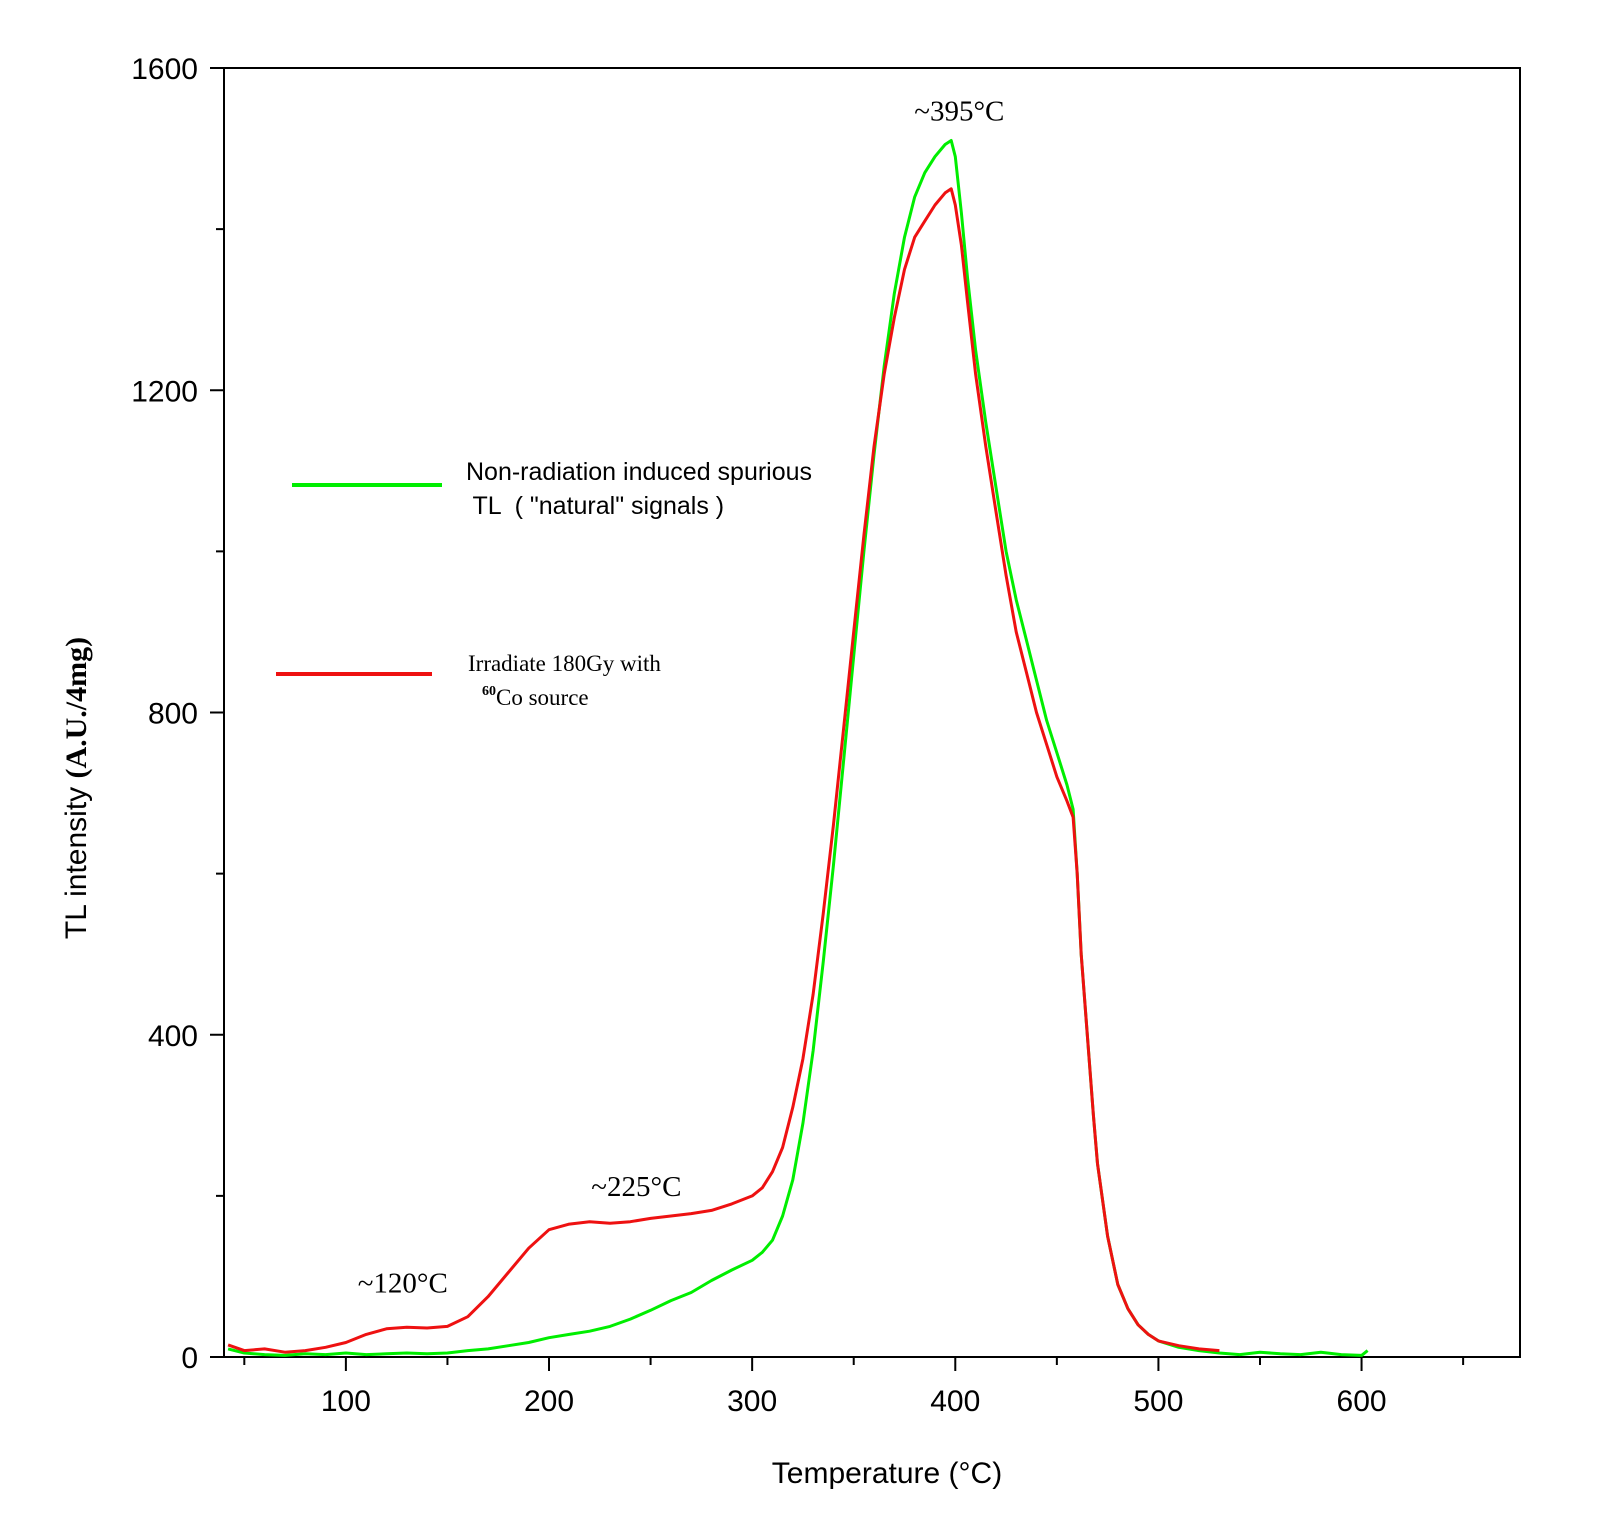 This screenshot has height=1527, width=1603. What do you see at coordinates (959, 111) in the screenshot?
I see `peak-annotation: ~395°C` at bounding box center [959, 111].